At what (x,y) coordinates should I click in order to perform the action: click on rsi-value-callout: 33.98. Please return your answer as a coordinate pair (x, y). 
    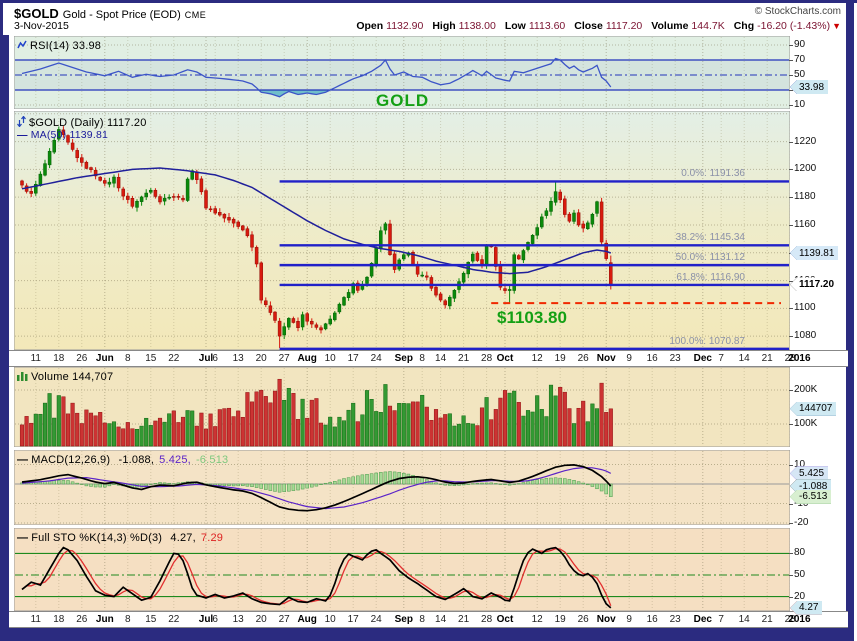
    Looking at the image, I should click on (809, 87).